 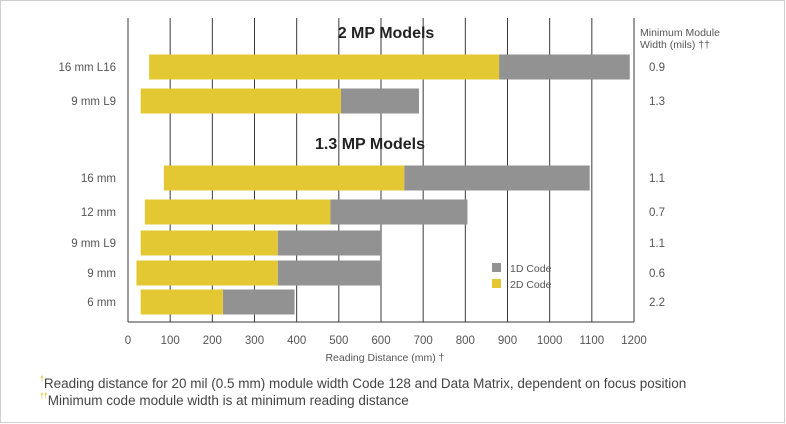 I want to click on footnote-2-mark: ††, so click(x=44, y=396).